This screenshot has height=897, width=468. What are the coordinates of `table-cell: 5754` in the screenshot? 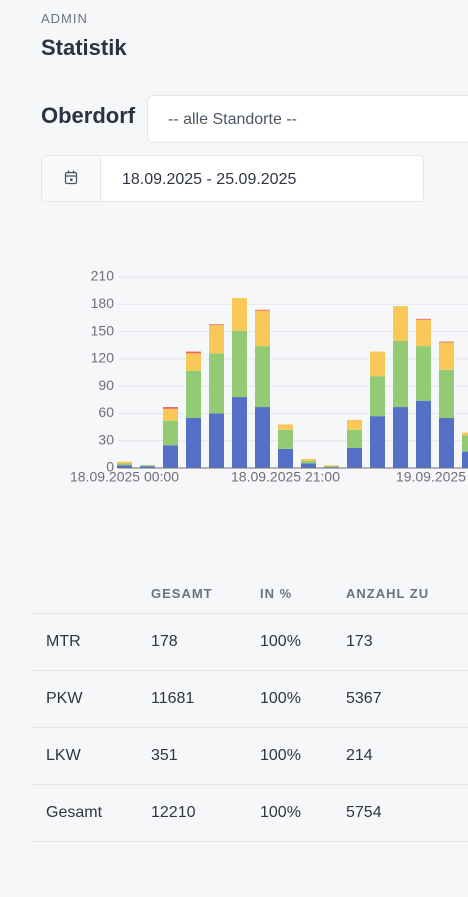 It's located at (364, 812).